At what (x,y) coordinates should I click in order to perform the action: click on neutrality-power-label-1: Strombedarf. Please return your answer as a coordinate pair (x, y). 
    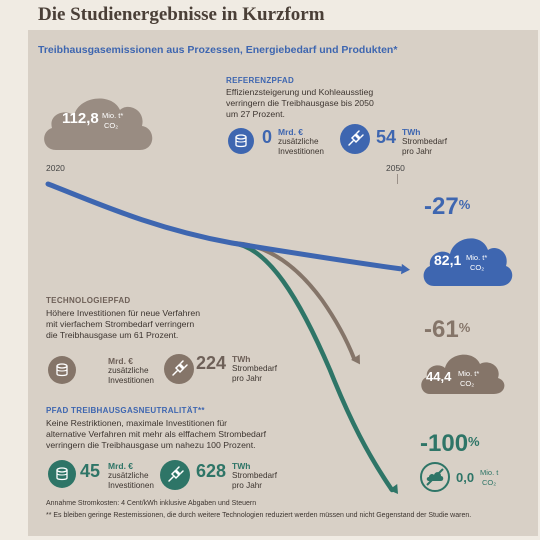
    Looking at the image, I should click on (255, 475).